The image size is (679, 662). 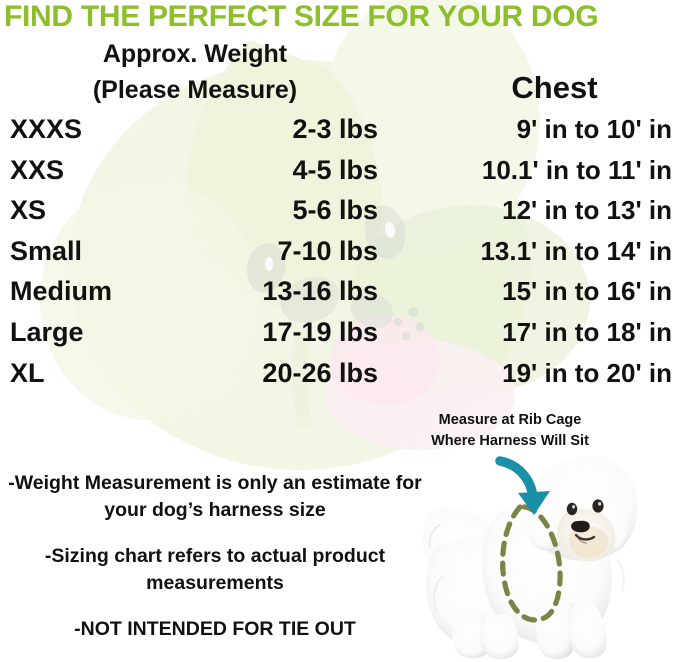 What do you see at coordinates (46, 129) in the screenshot?
I see `cell-size: XXXS` at bounding box center [46, 129].